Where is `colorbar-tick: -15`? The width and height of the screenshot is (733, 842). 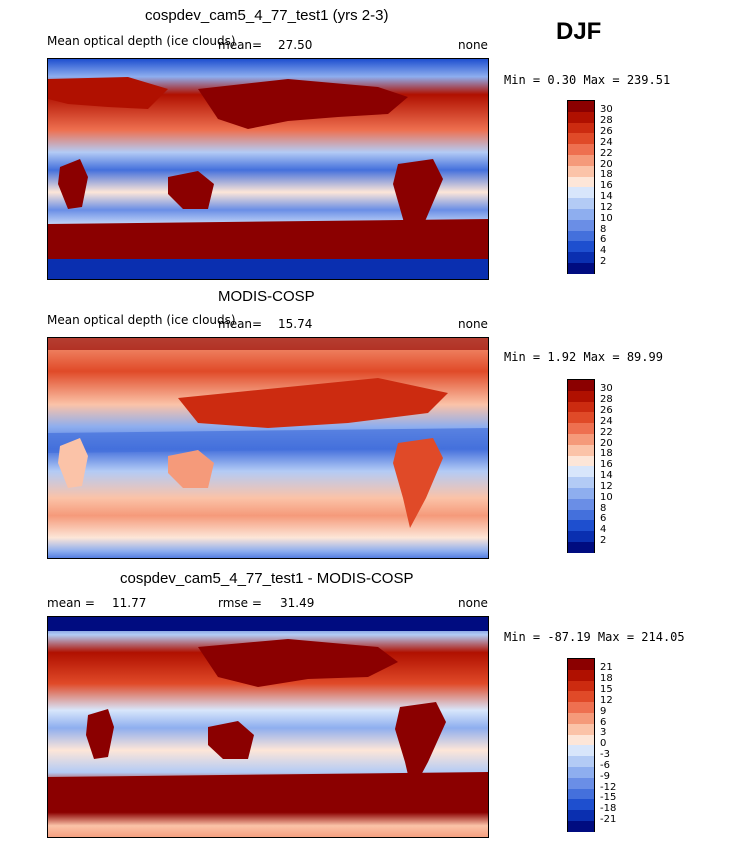
colorbar-tick: -15 is located at coordinates (608, 797).